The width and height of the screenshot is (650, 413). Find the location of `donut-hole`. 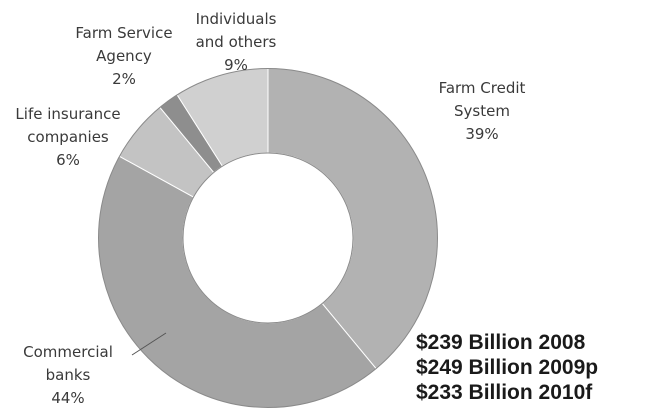

donut-hole is located at coordinates (268, 238).